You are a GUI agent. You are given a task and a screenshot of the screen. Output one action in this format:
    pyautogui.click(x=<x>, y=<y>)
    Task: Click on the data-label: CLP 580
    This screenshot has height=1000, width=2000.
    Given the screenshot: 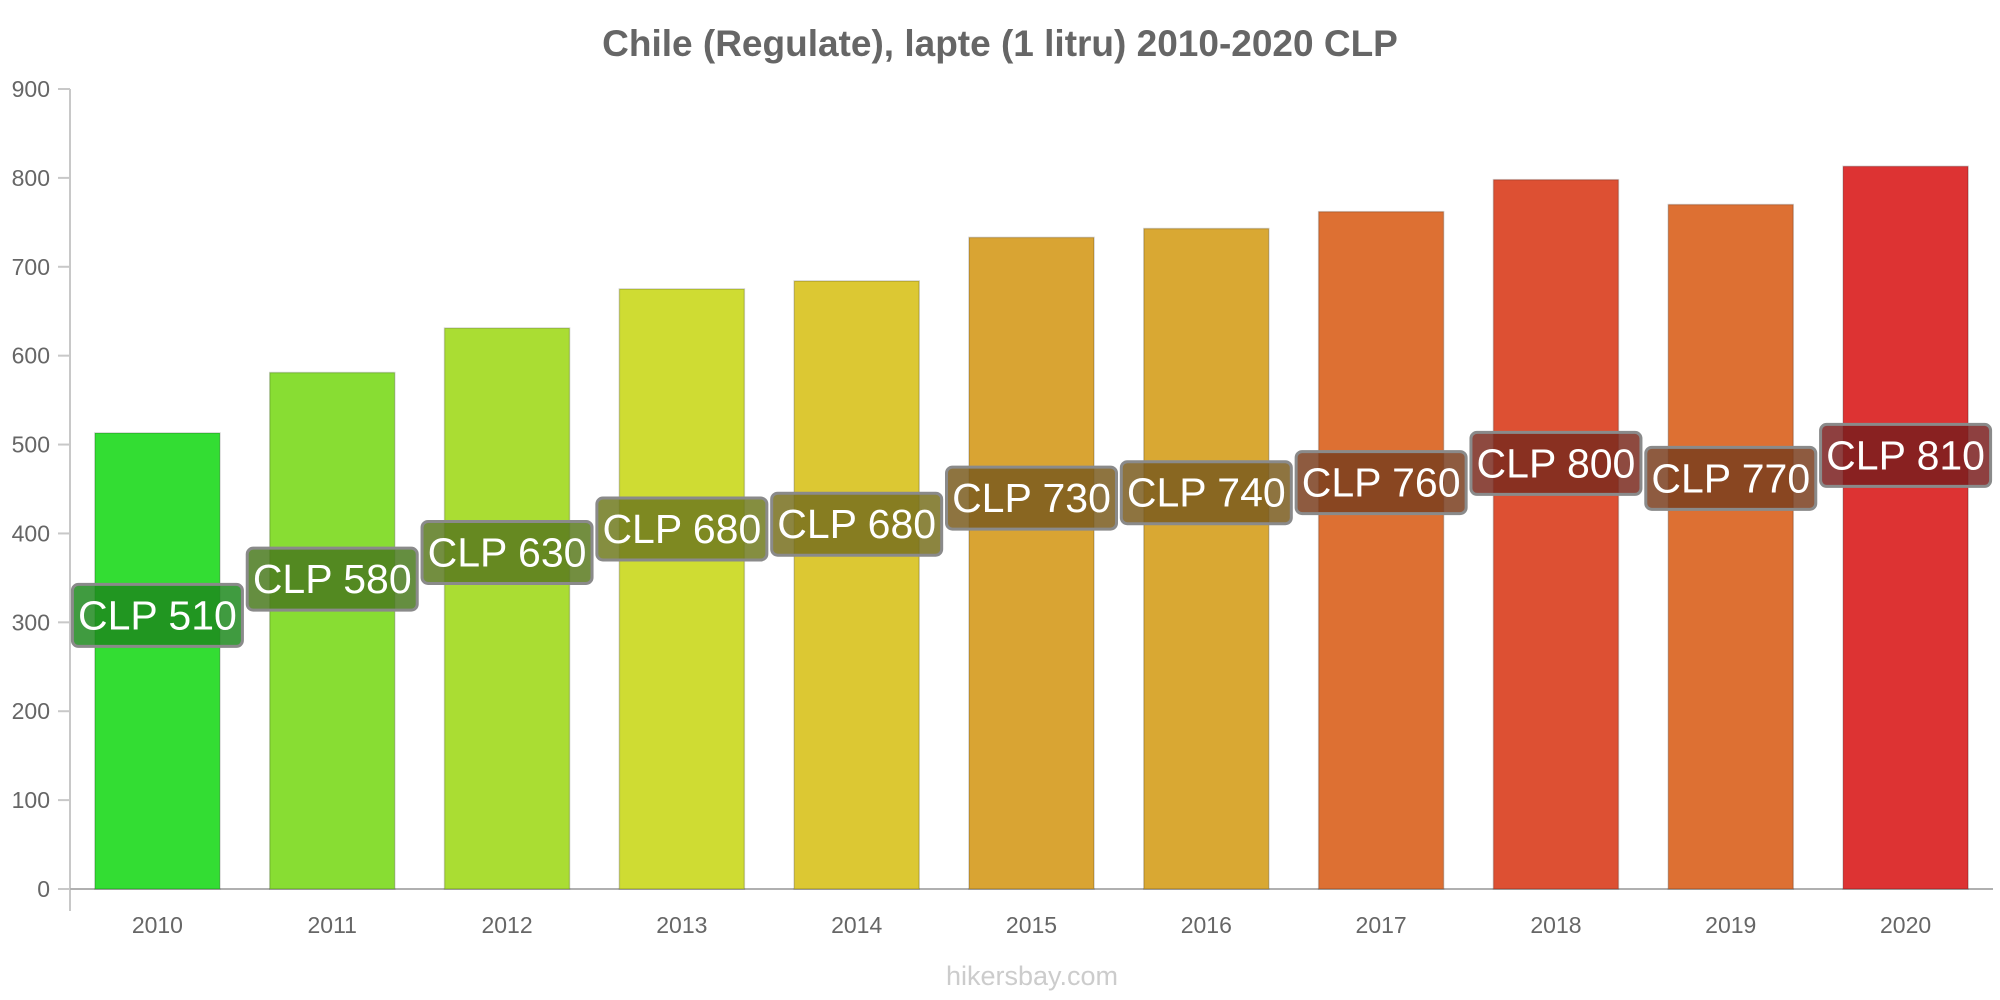 What is the action you would take?
    pyautogui.click(x=332, y=579)
    